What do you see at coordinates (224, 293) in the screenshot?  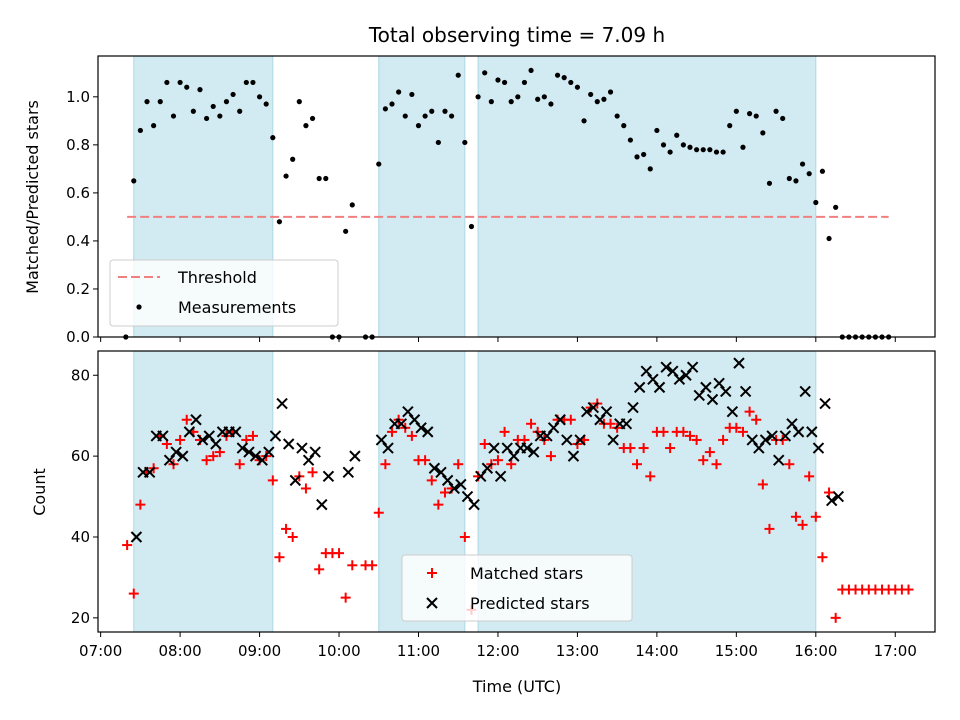 I see `legend: Threshold Measurements` at bounding box center [224, 293].